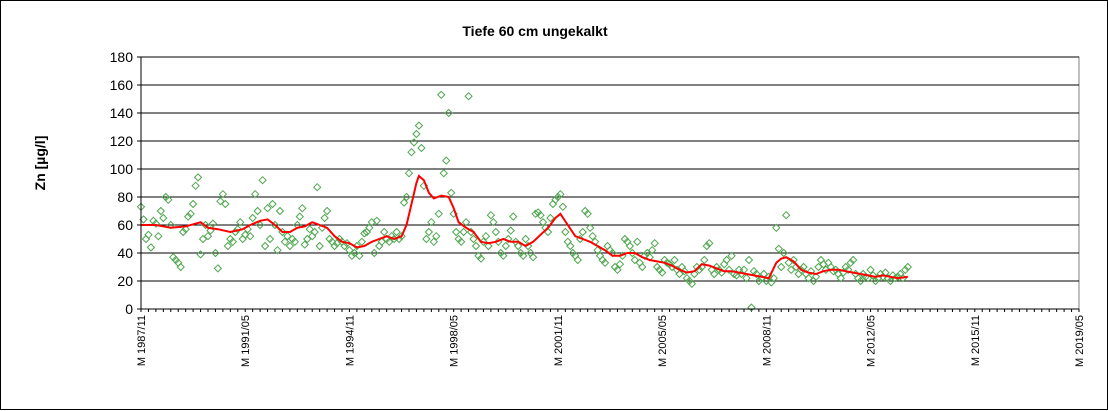 The width and height of the screenshot is (1108, 411). Describe the element at coordinates (246, 341) in the screenshot. I see `x-tick-label: M 1991/05` at that location.